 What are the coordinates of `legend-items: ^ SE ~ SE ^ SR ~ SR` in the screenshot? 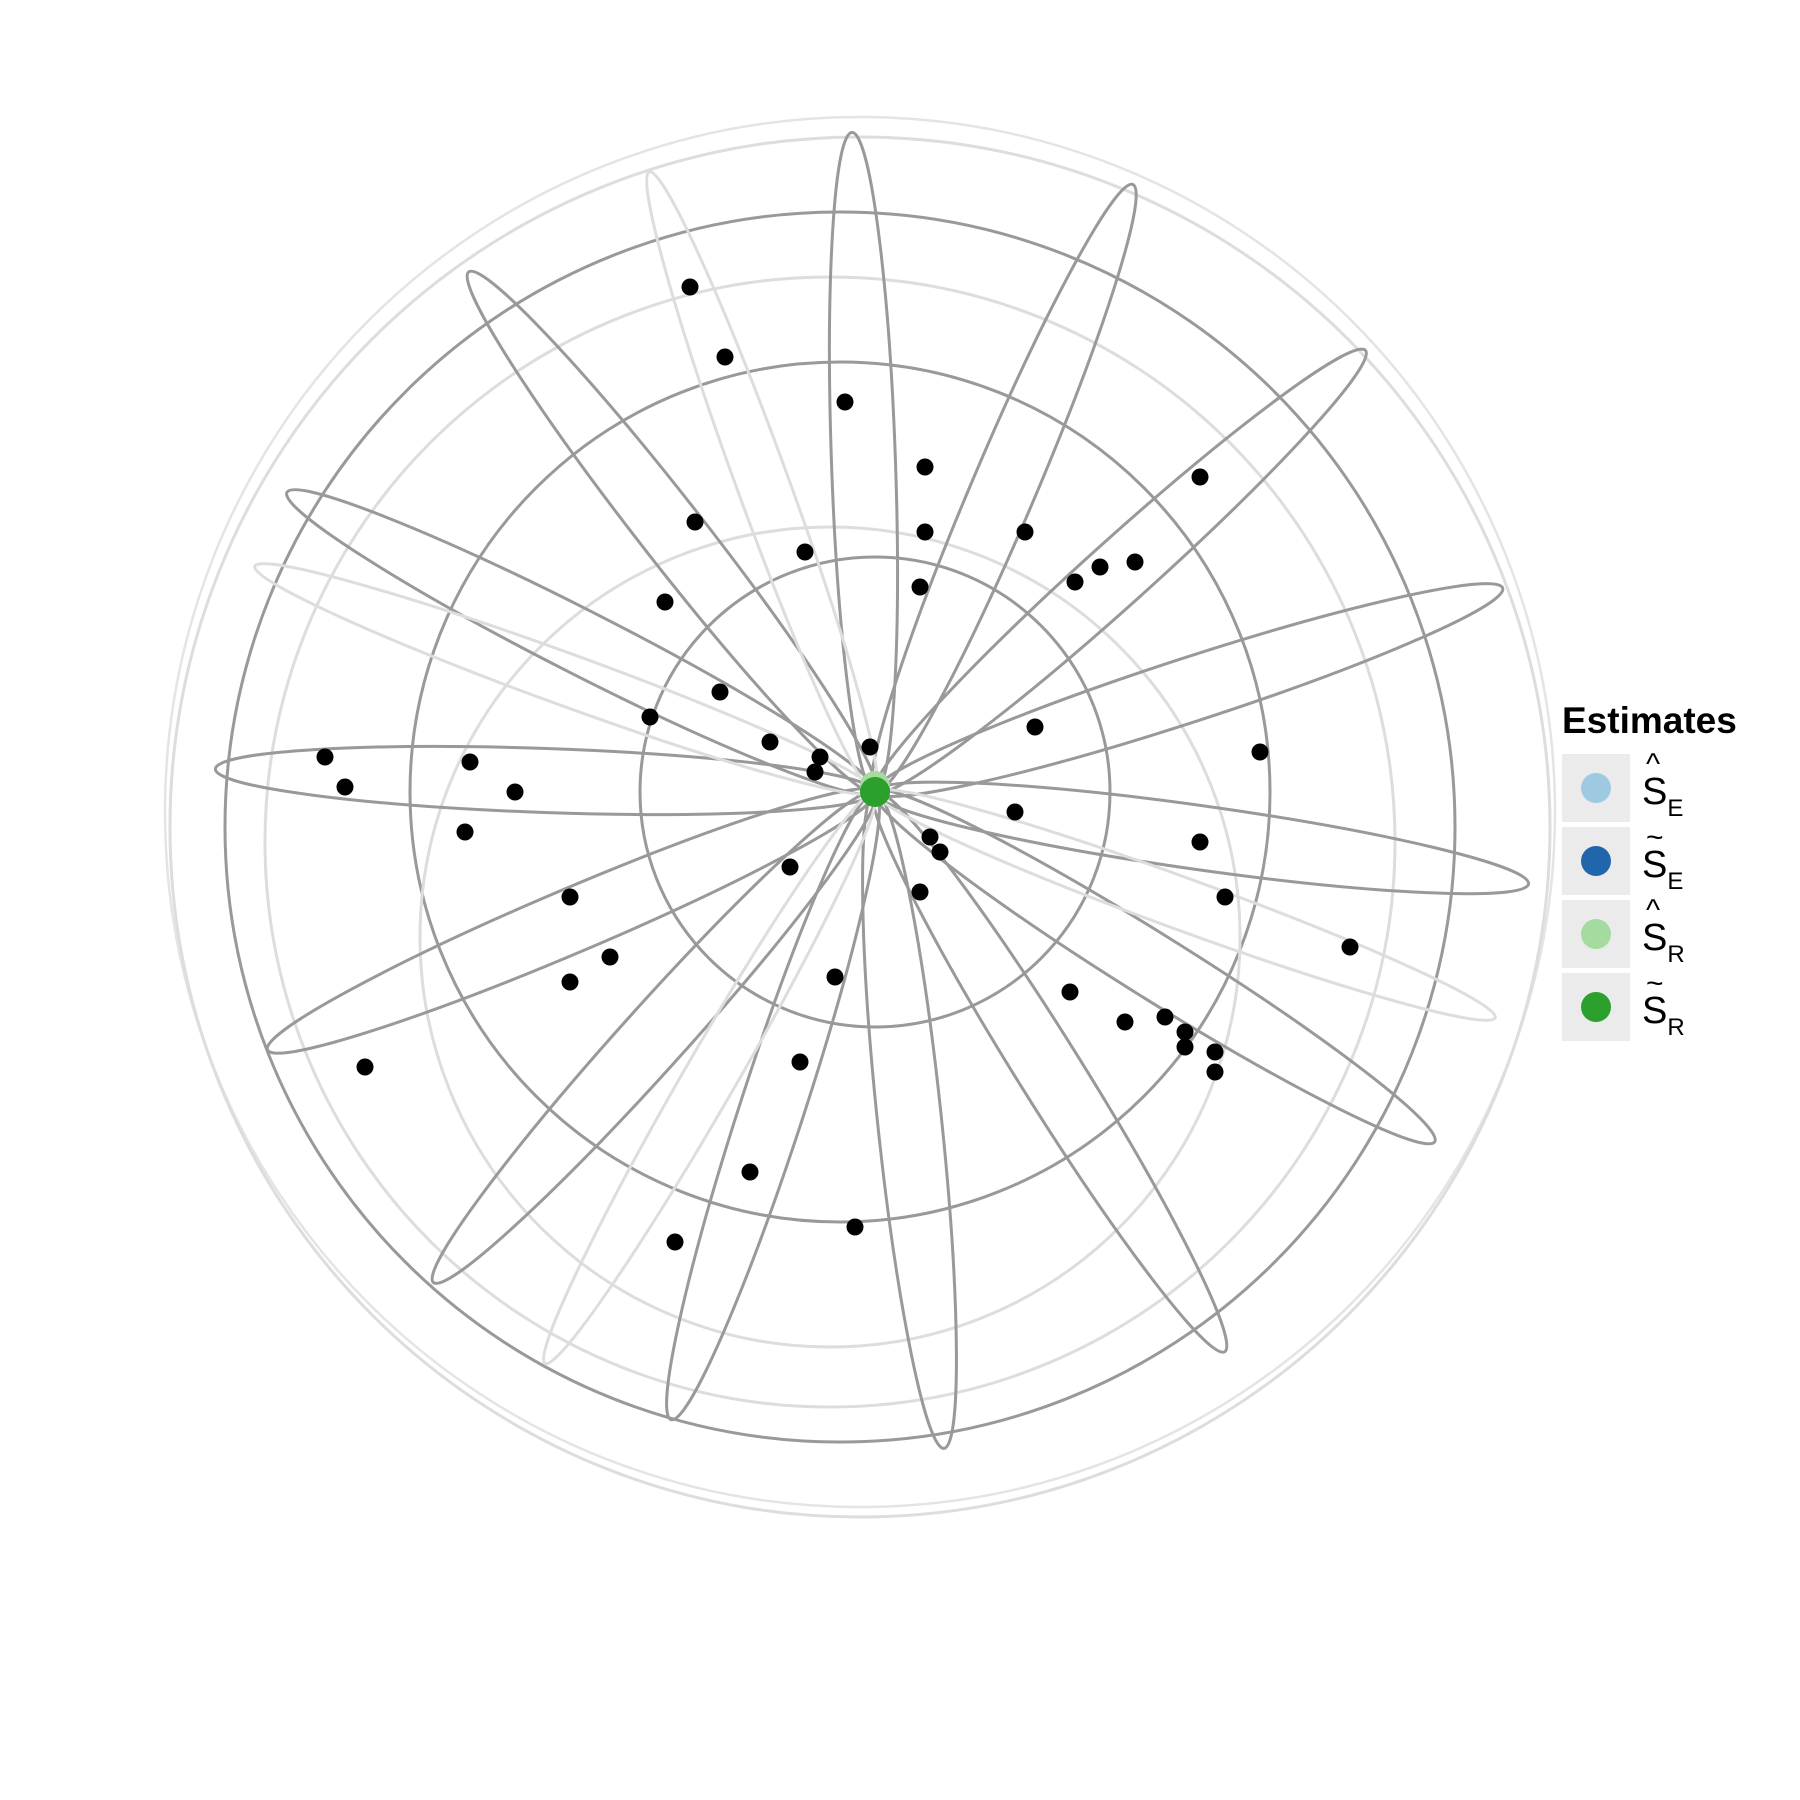 It's located at (1677, 896).